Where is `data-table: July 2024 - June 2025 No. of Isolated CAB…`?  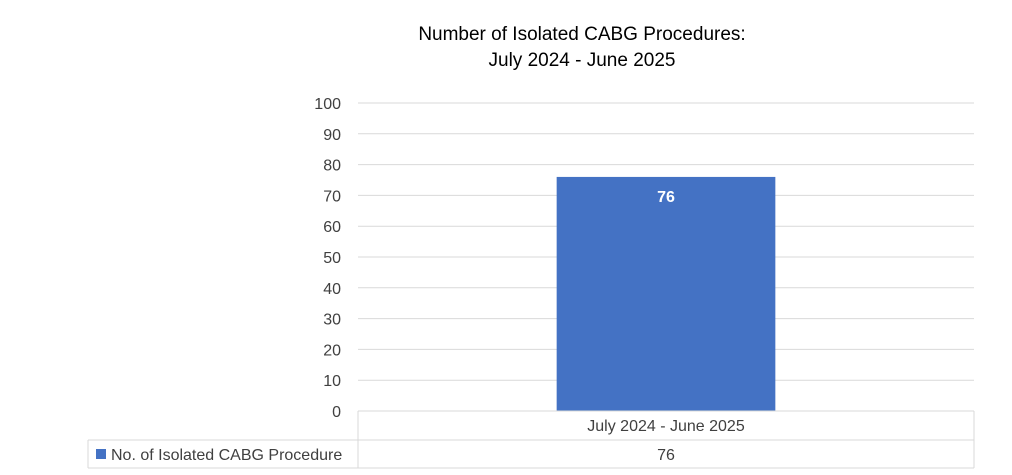 data-table: July 2024 - June 2025 No. of Isolated CAB… is located at coordinates (531, 439).